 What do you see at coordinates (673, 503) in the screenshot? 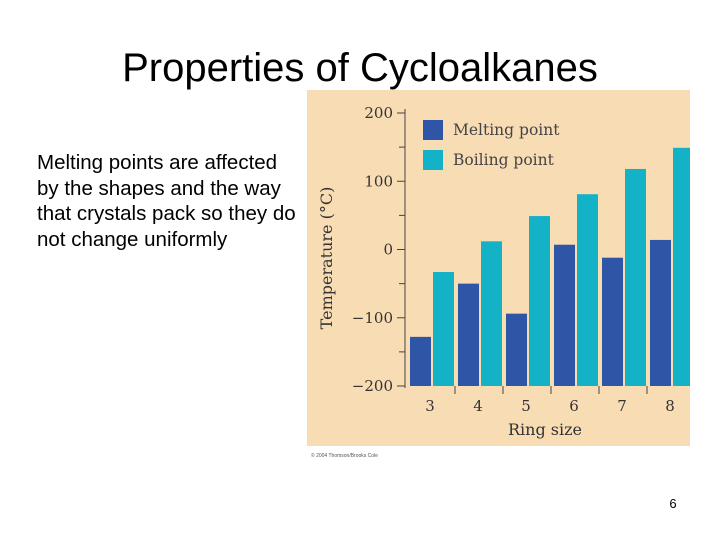
I see `page-number: 6` at bounding box center [673, 503].